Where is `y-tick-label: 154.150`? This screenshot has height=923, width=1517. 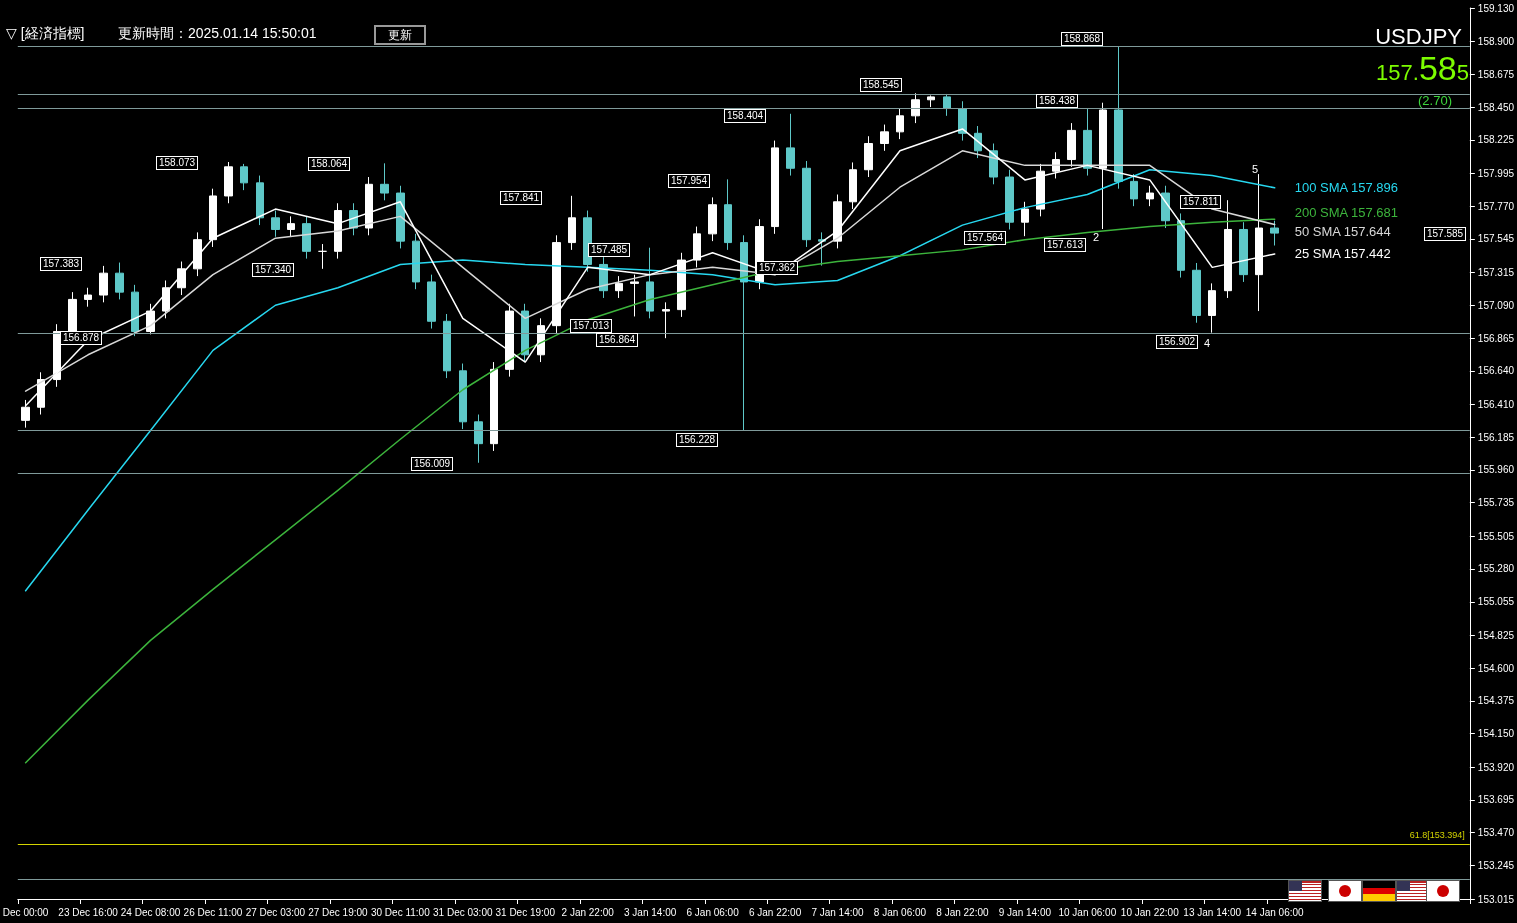
y-tick-label: 154.150 is located at coordinates (1496, 734).